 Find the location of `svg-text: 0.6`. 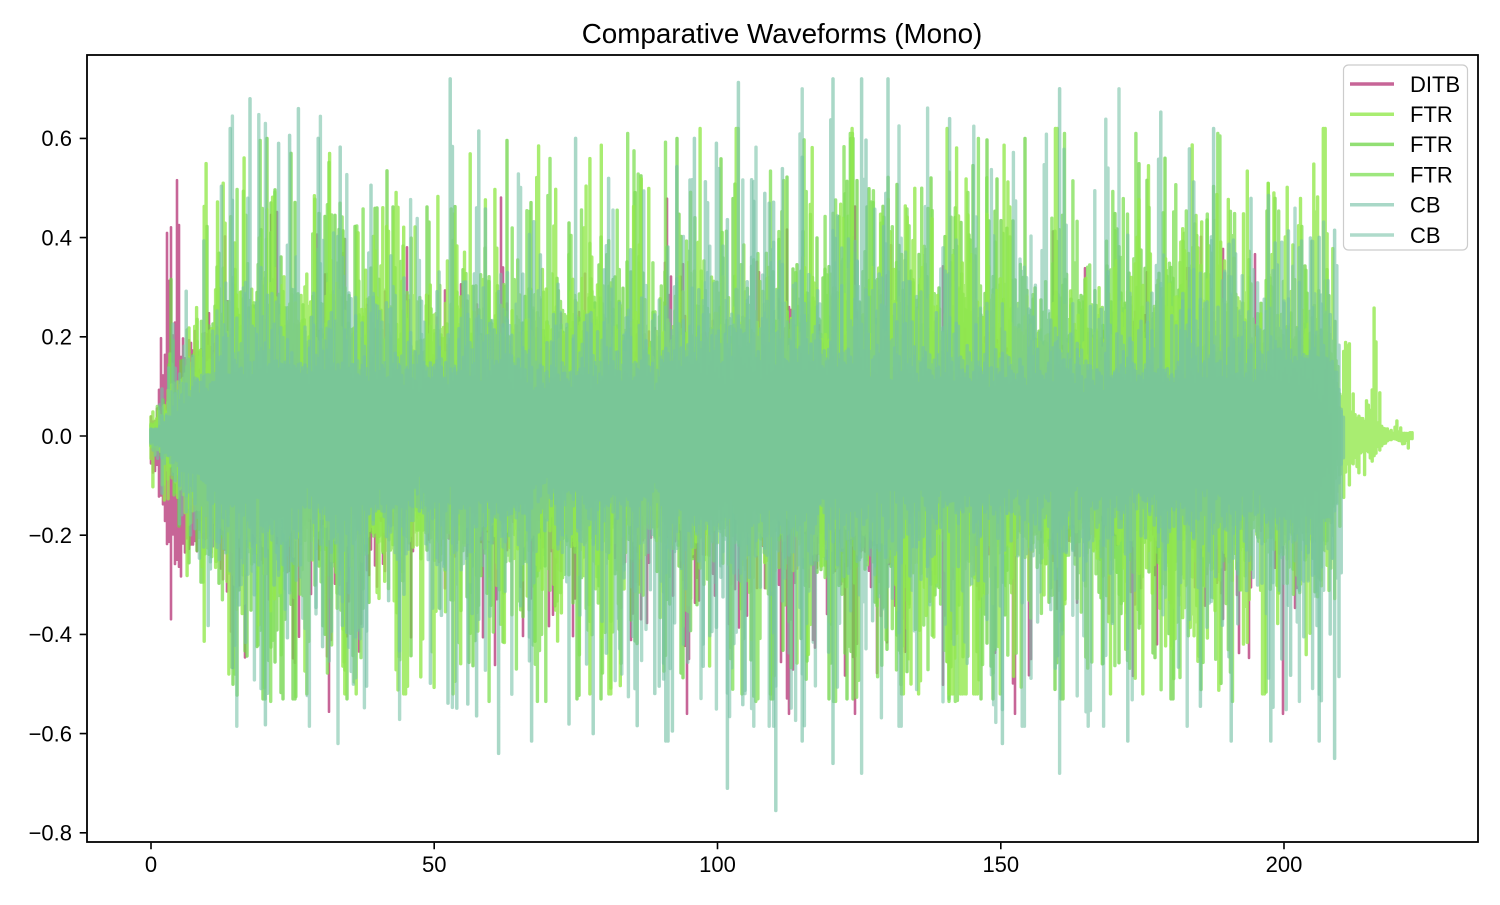

svg-text: 0.6 is located at coordinates (56, 138).